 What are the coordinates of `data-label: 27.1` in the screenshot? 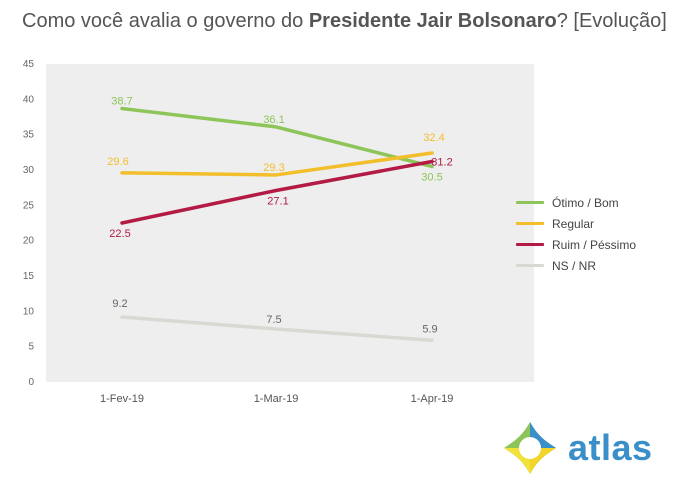 It's located at (277, 201).